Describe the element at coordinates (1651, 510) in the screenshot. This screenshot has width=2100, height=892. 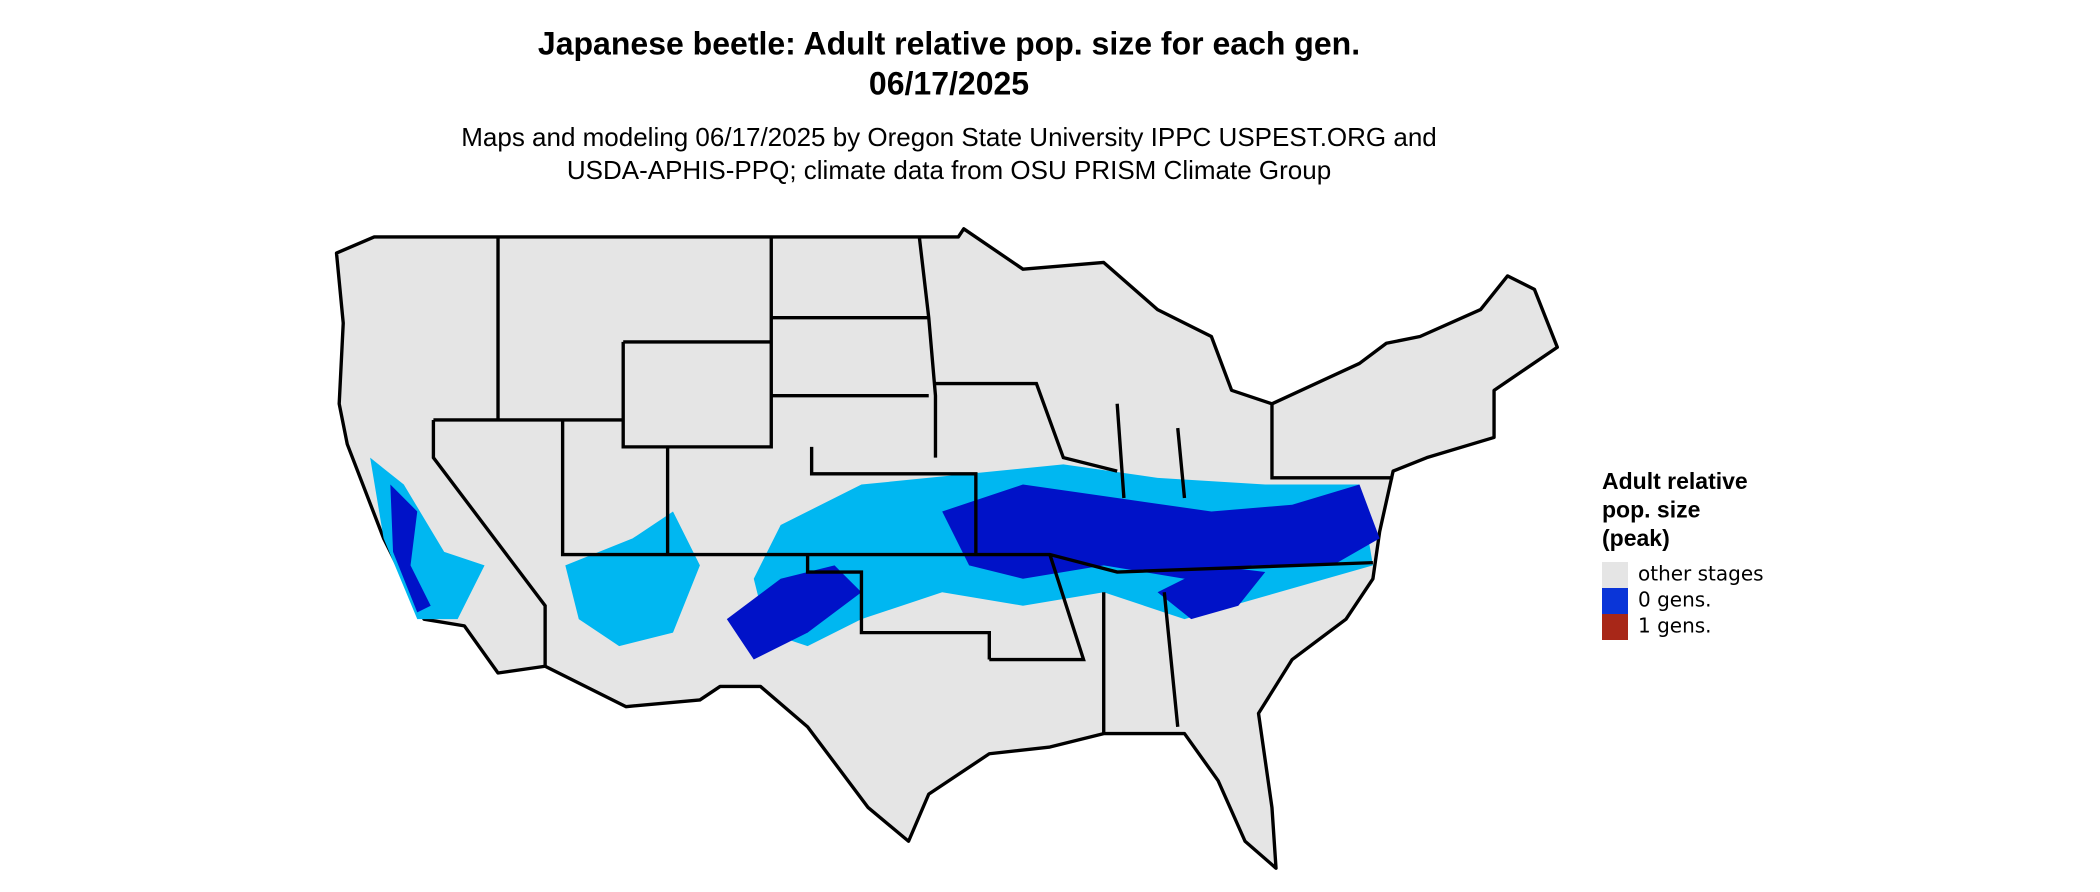
I see `legend-title: pop. size` at that location.